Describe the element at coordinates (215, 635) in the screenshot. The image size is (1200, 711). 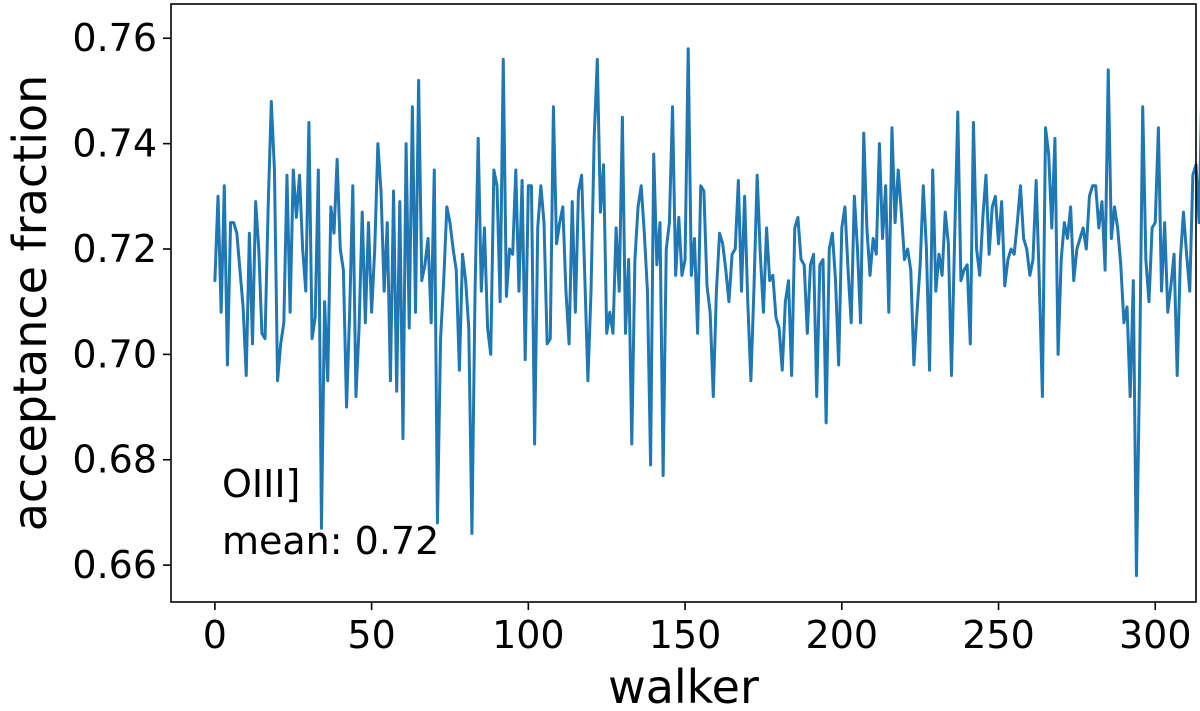
I see `x-tick-label: 0` at that location.